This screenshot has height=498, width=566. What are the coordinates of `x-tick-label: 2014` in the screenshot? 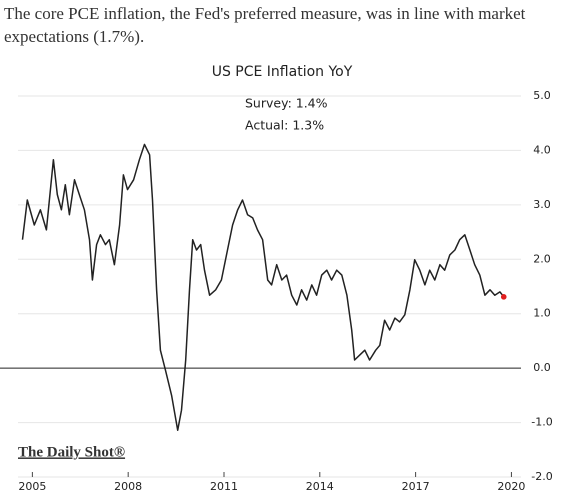 It's located at (320, 486).